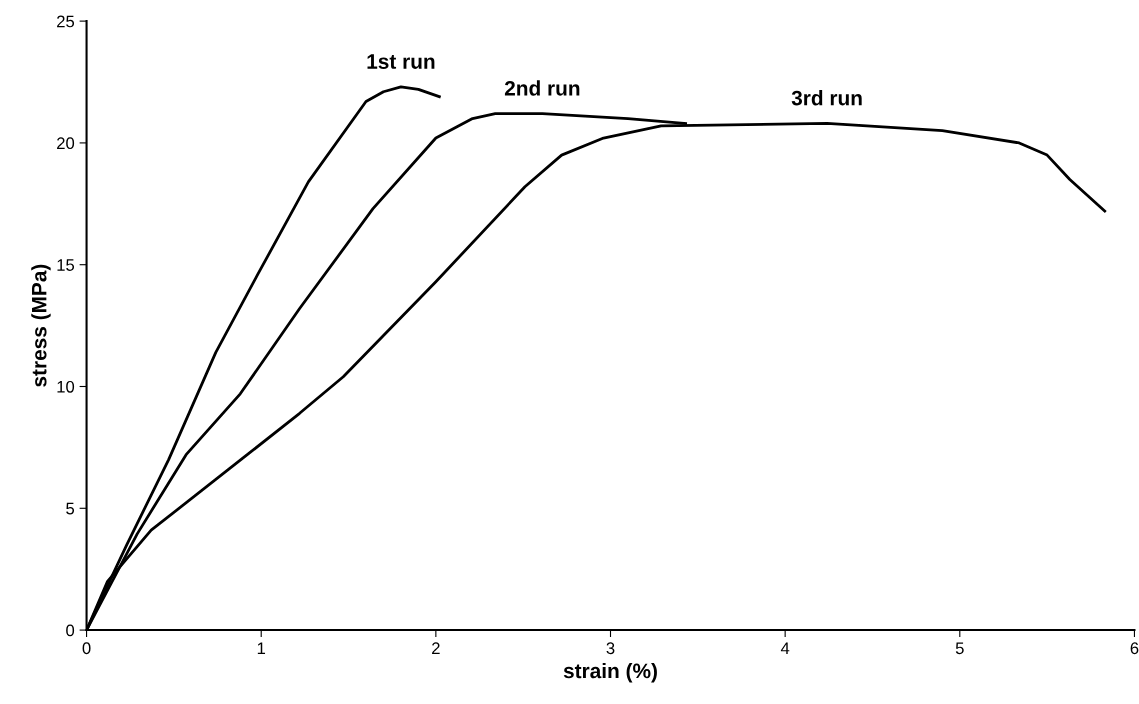 Image resolution: width=1139 pixels, height=704 pixels. Describe the element at coordinates (66, 265) in the screenshot. I see `y-tick-label: 15` at that location.